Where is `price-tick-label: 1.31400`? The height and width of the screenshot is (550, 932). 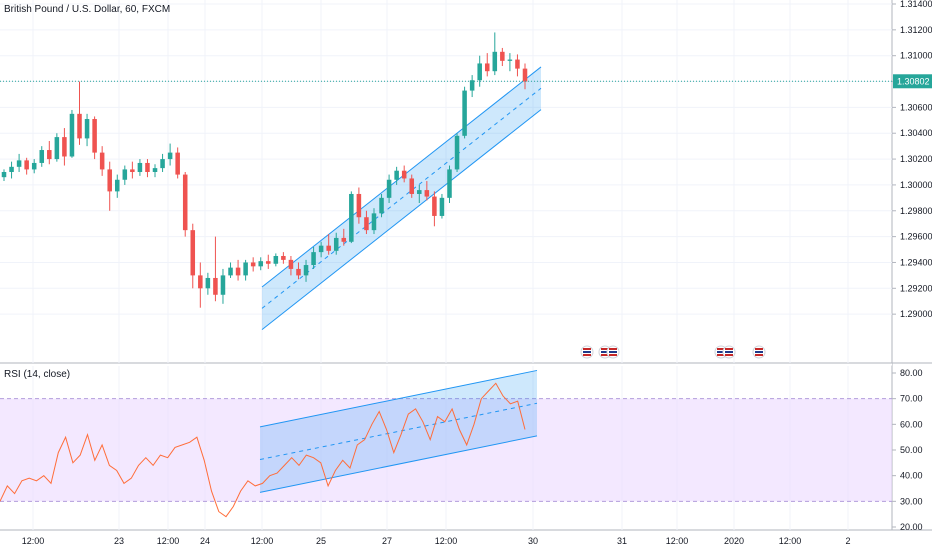
price-tick-label: 1.31400 is located at coordinates (916, 4).